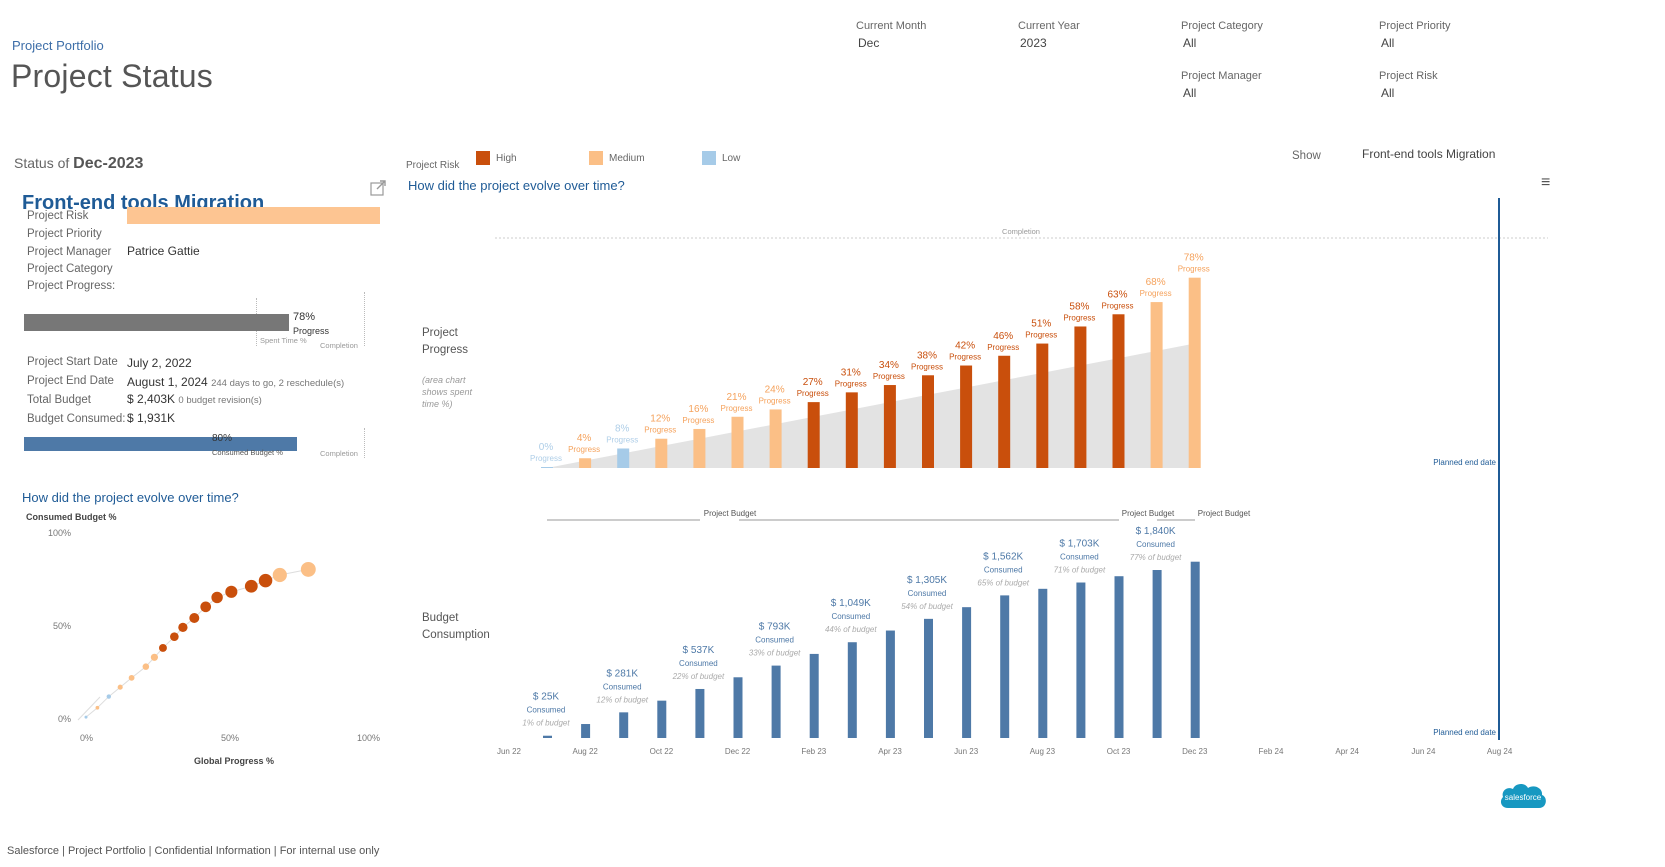  What do you see at coordinates (721, 158) in the screenshot?
I see `legend-item-low: Low` at bounding box center [721, 158].